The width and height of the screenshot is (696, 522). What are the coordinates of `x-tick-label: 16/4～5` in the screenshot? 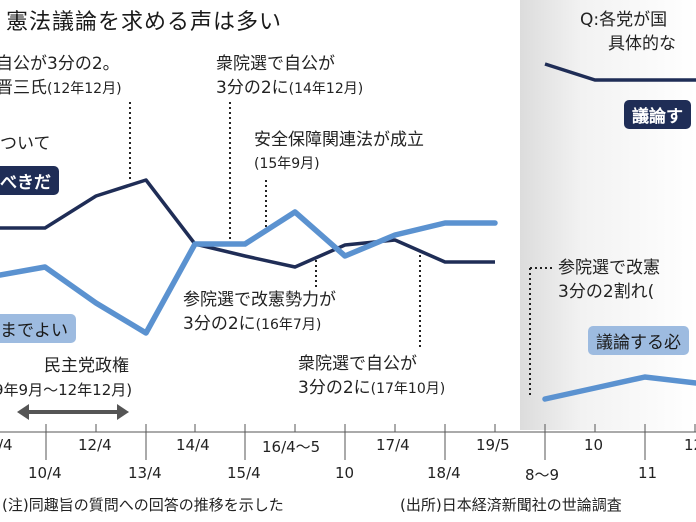 It's located at (291, 447).